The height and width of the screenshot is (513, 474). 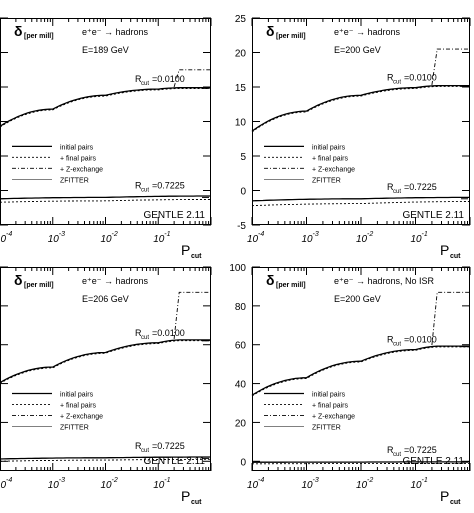 What do you see at coordinates (62, 234) in the screenshot?
I see `x-tick-exponent: -3` at bounding box center [62, 234].